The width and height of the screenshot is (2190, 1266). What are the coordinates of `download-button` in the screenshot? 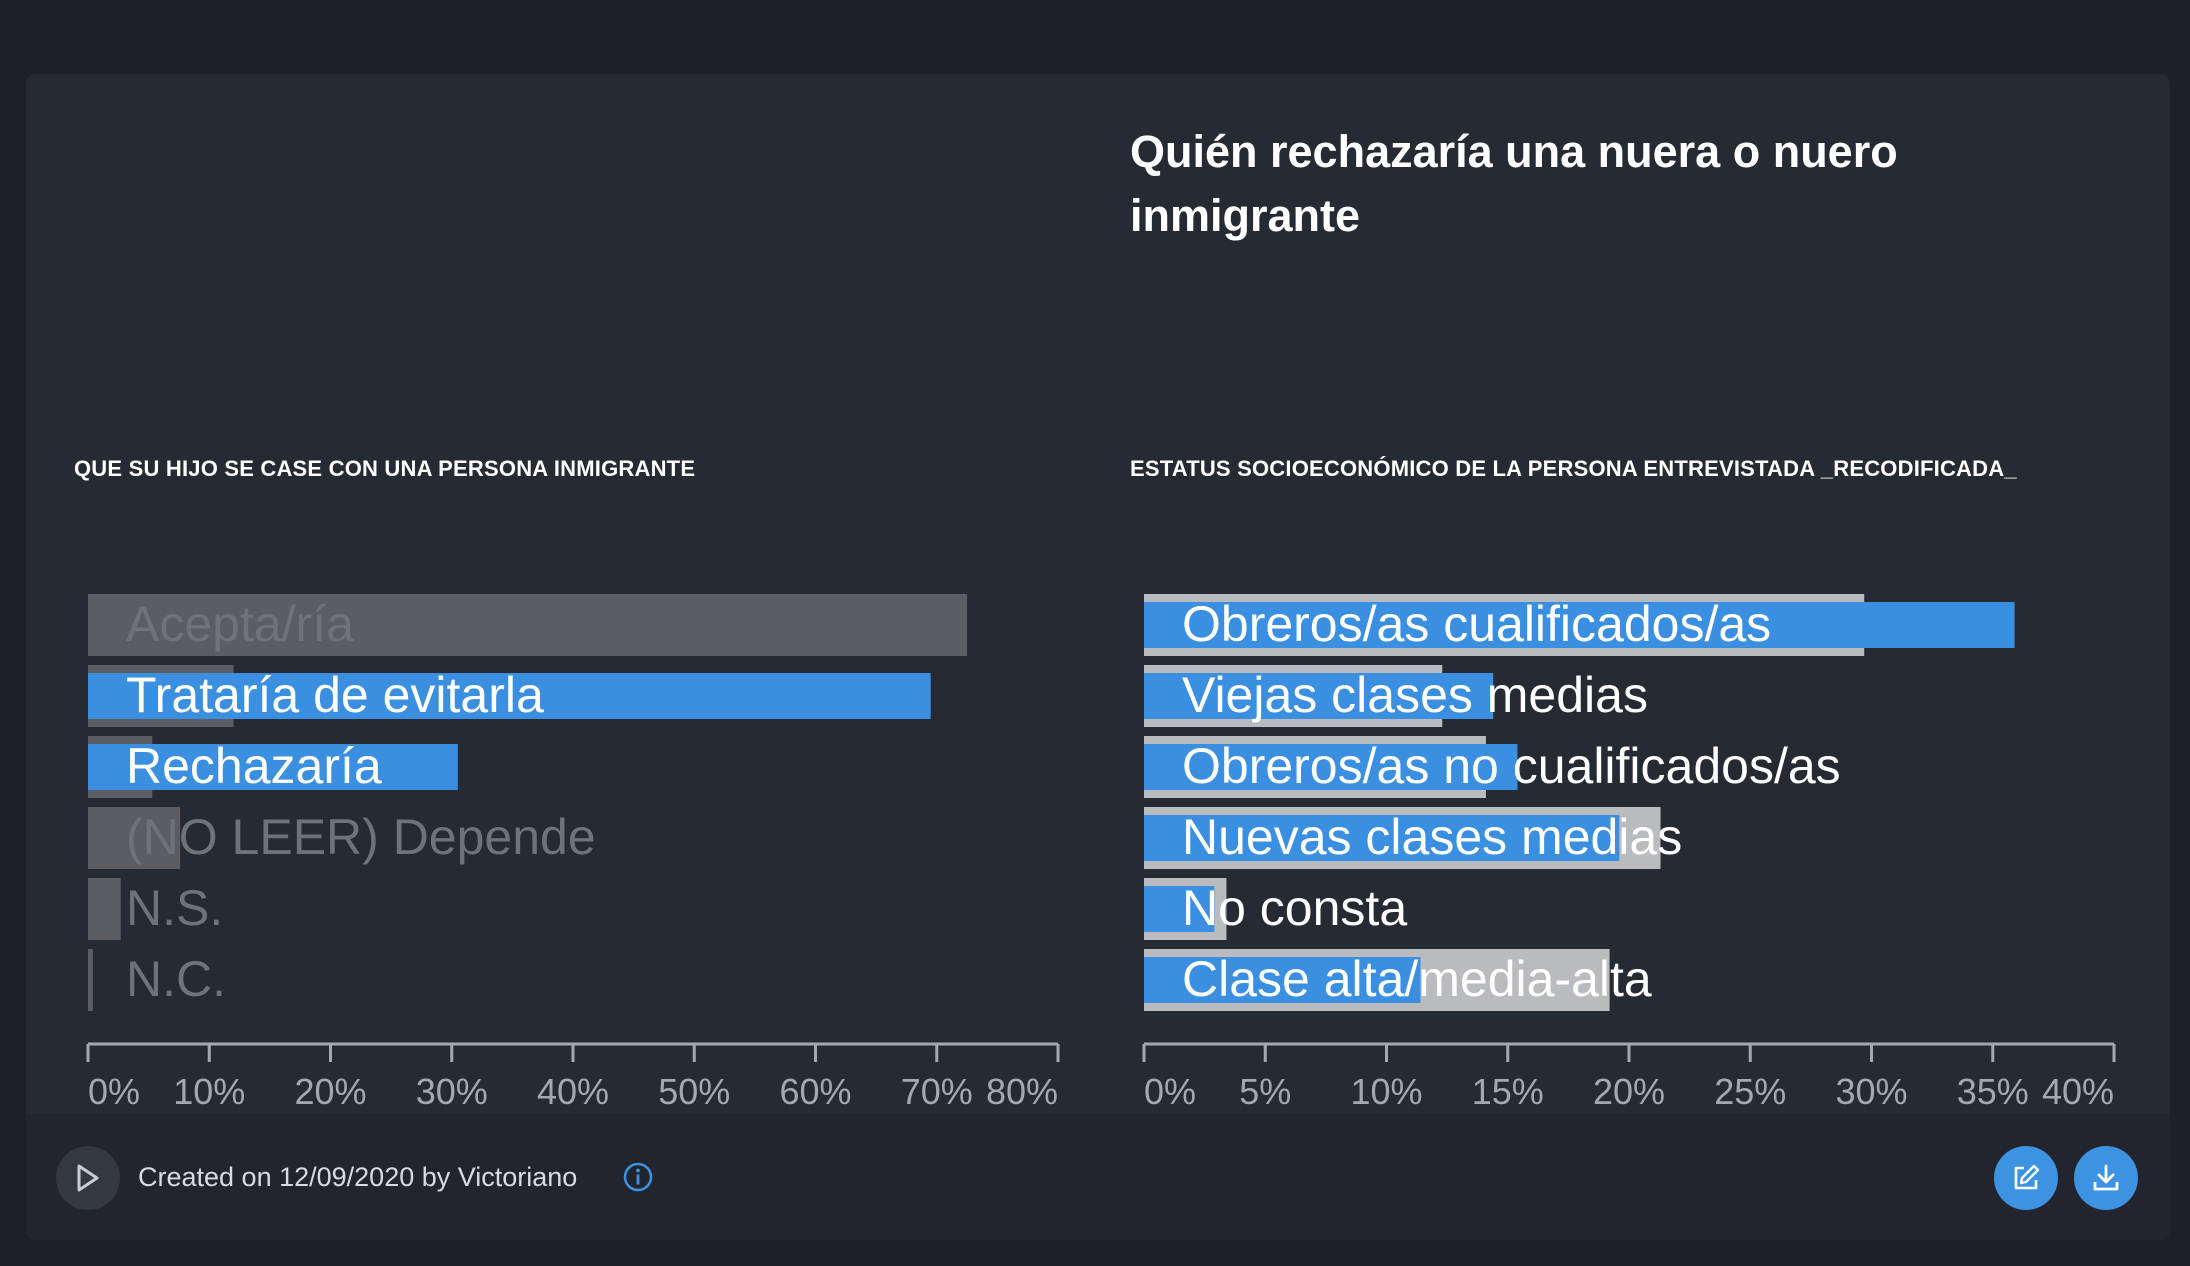 It's located at (2106, 1178).